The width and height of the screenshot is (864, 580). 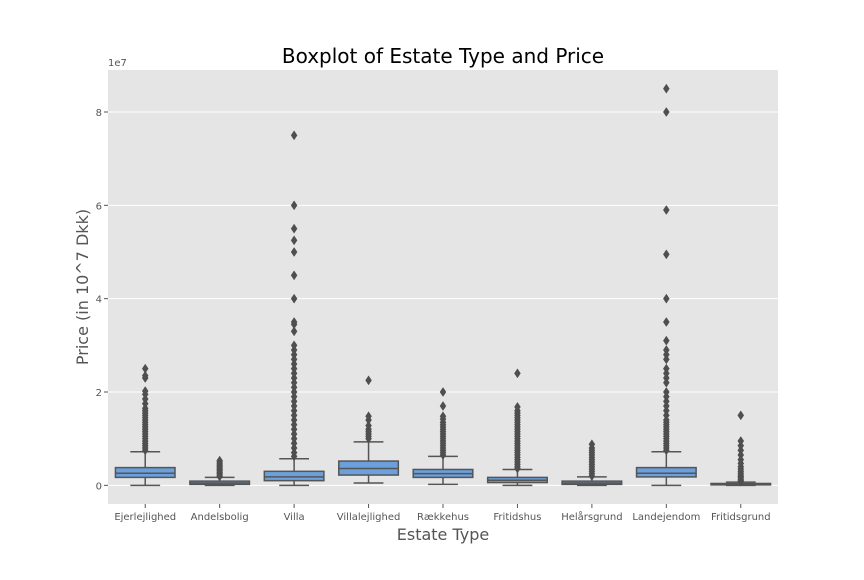 What do you see at coordinates (99, 300) in the screenshot?
I see `y-tick-label: 4` at bounding box center [99, 300].